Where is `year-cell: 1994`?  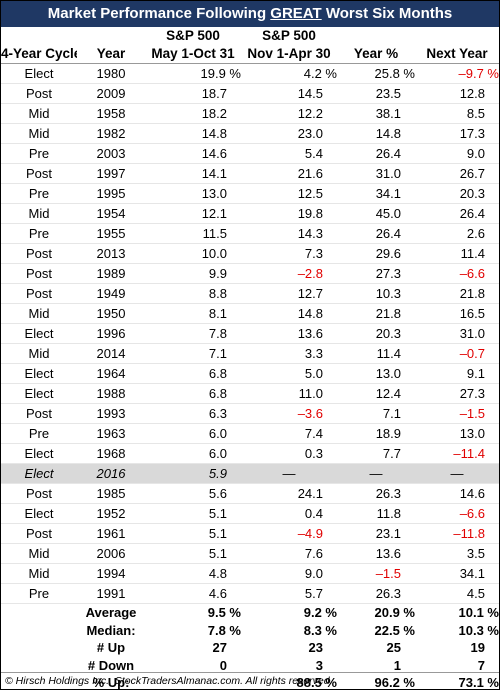
year-cell: 1994 is located at coordinates (111, 573).